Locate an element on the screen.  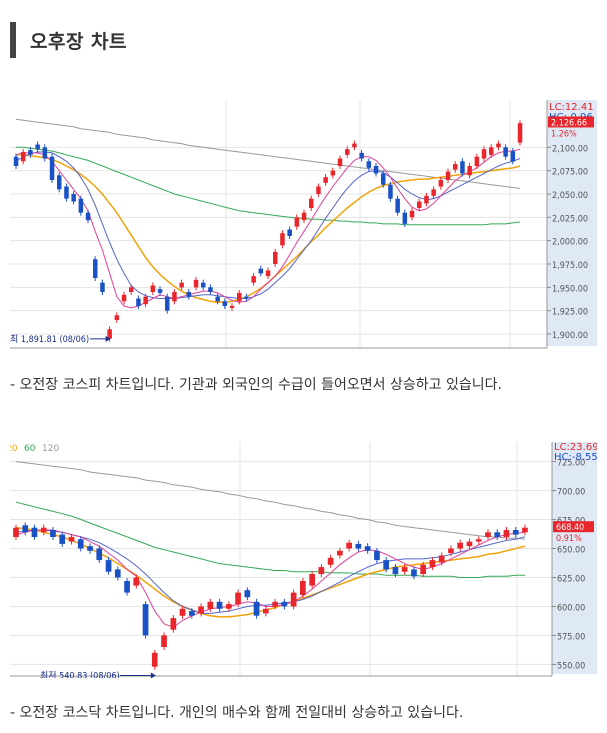
low-label: 최저 540.83 (08/06) is located at coordinates (80, 674).